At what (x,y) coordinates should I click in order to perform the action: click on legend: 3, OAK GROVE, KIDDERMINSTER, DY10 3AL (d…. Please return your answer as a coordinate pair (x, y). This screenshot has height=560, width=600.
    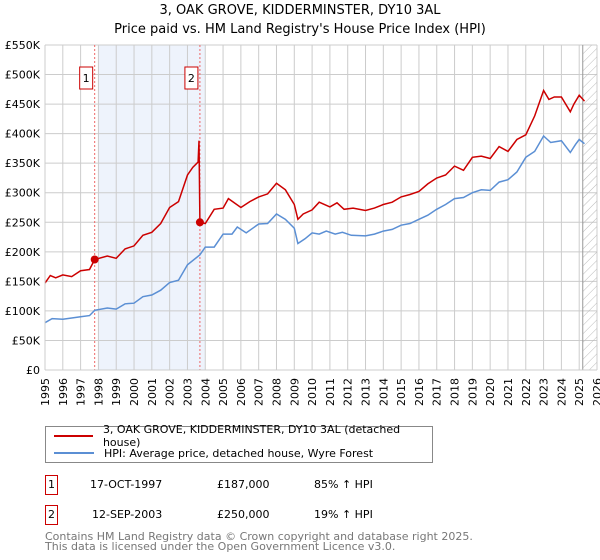
    Looking at the image, I should click on (239, 443).